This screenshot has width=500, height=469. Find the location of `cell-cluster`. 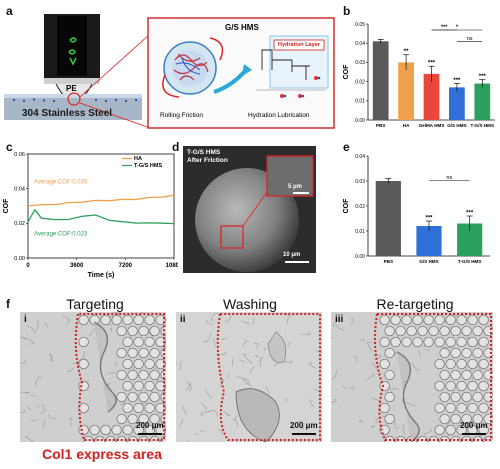

cell-cluster is located at coordinates (257, 415).